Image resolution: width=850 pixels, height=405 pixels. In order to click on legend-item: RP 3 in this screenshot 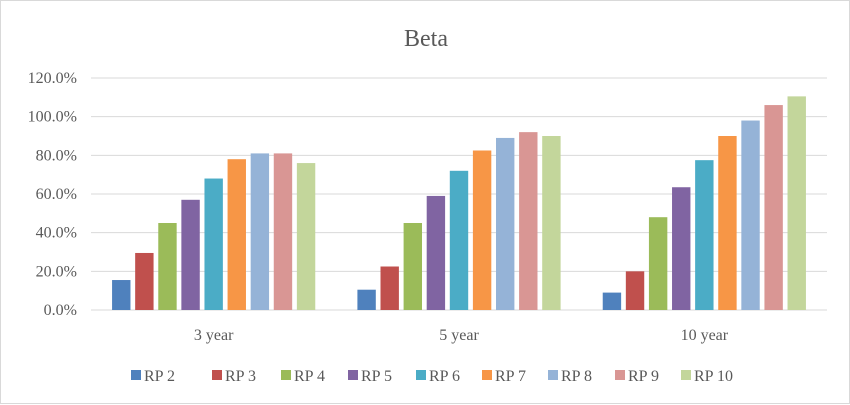, I will do `click(234, 376)`.